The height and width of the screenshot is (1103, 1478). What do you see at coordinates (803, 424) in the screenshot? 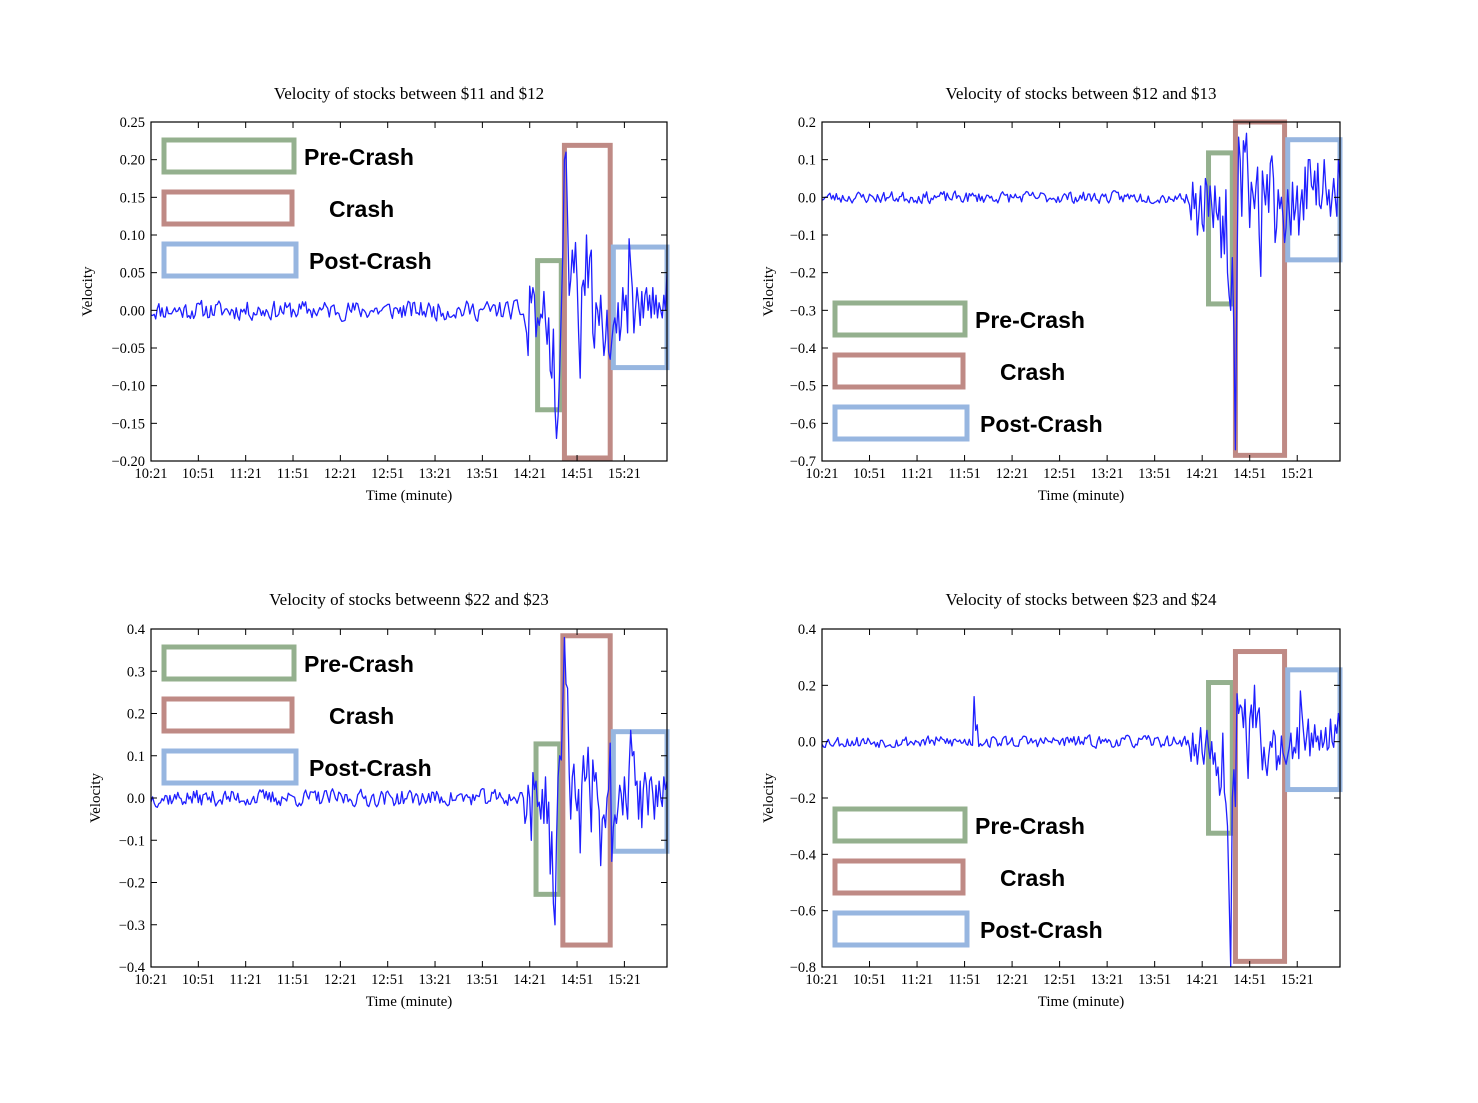
I see `y-tick-label: −0.6` at bounding box center [803, 424].